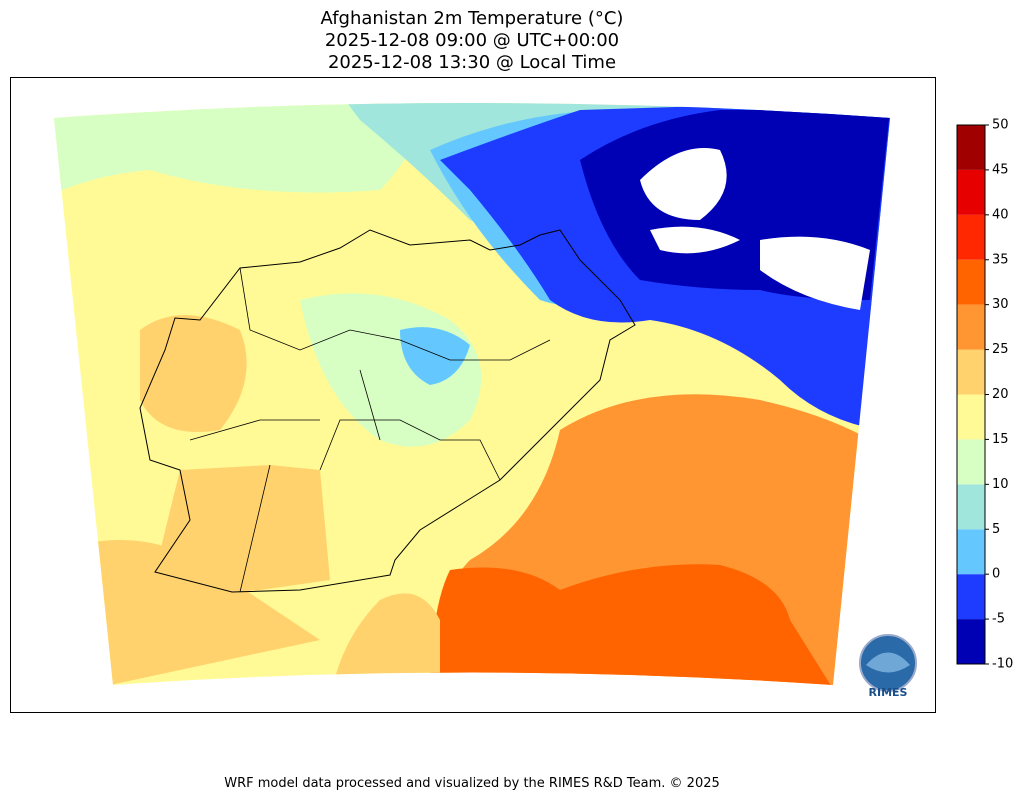  I want to click on colorbar: -10 -5 0 5 10 15 20 25 30 35 40 45 50, so click(984, 395).